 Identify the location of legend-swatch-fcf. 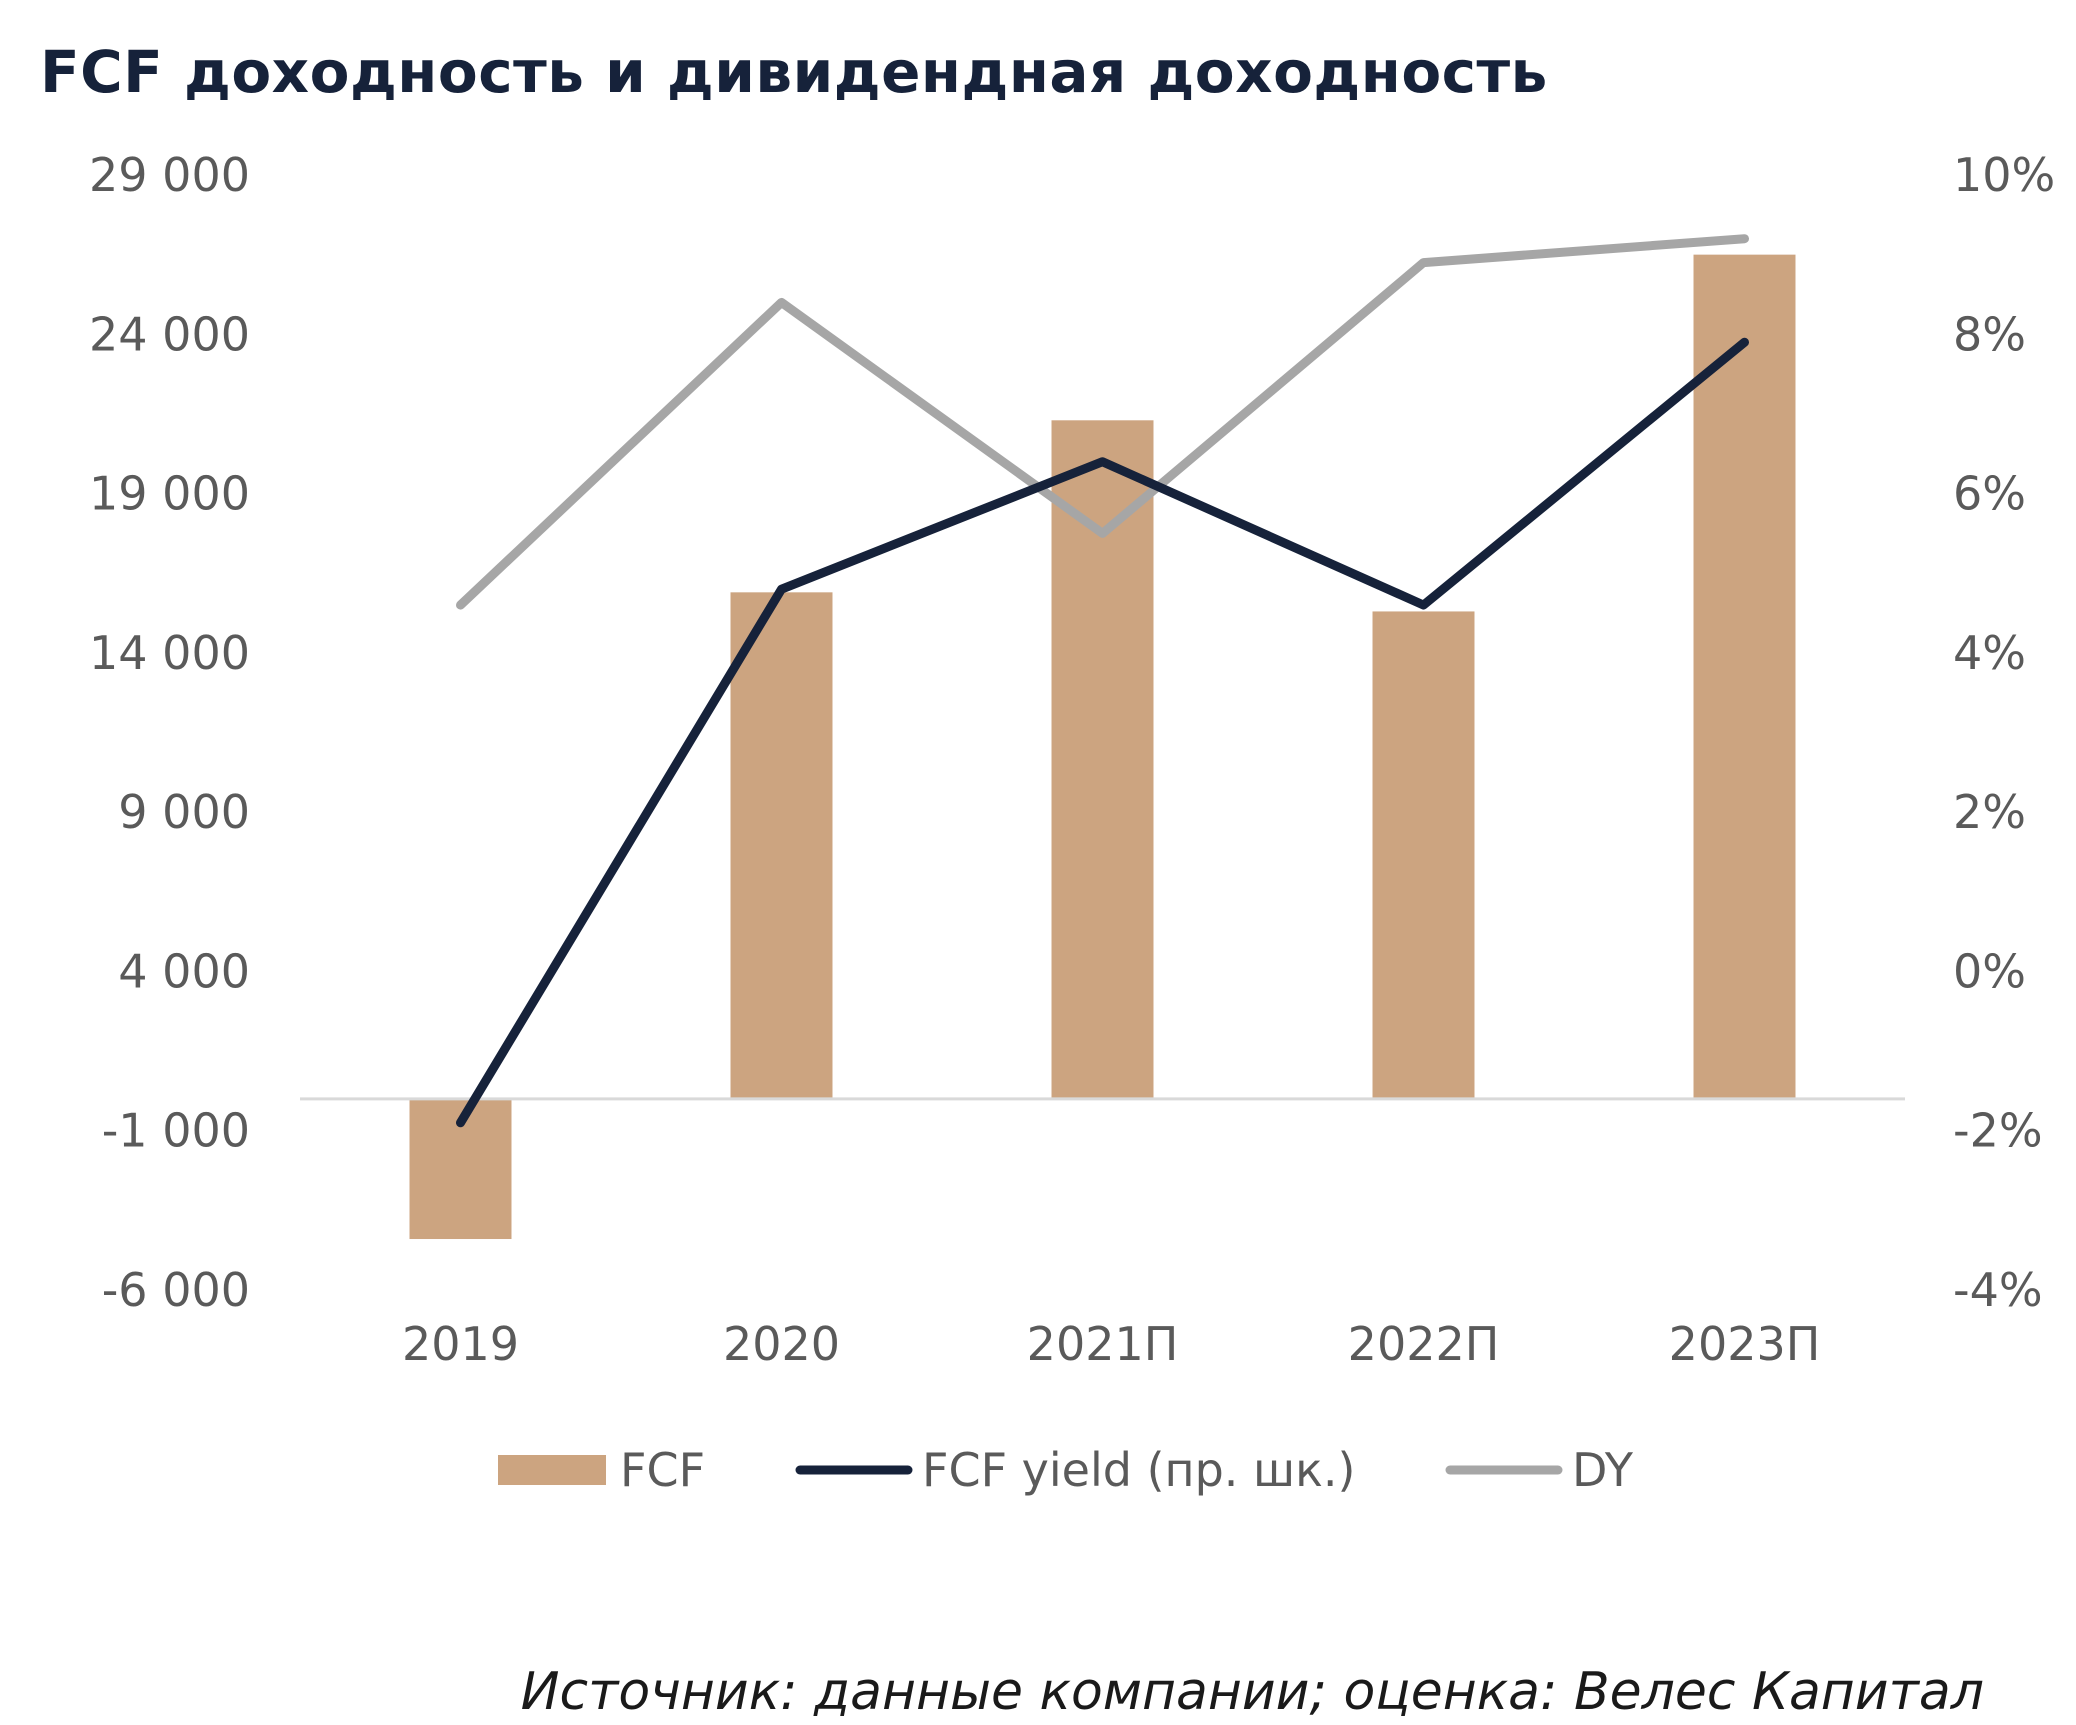
(552, 1470).